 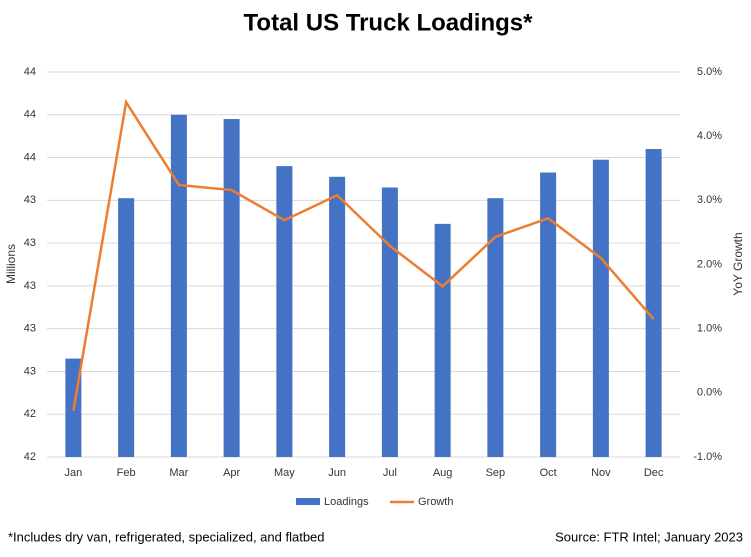 What do you see at coordinates (337, 473) in the screenshot?
I see `x-tick-label: Jun` at bounding box center [337, 473].